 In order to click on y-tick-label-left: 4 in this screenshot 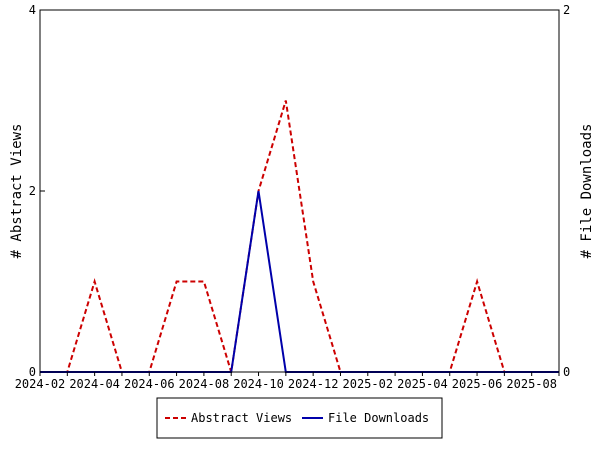, I will do `click(32, 10)`.